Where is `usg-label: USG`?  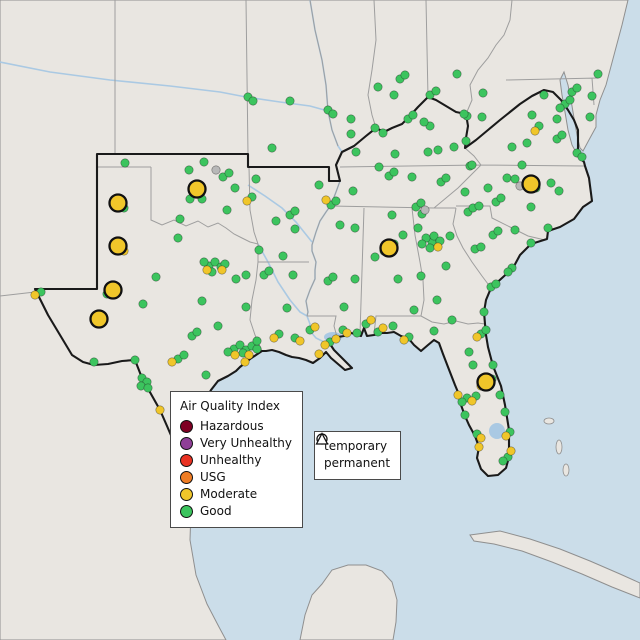
usg-label: USG is located at coordinates (213, 477).